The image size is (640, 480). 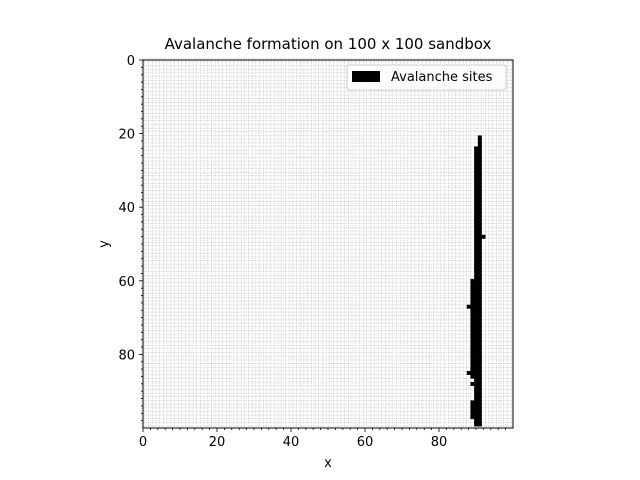 I want to click on y-tick-label: 60, so click(x=126, y=282).